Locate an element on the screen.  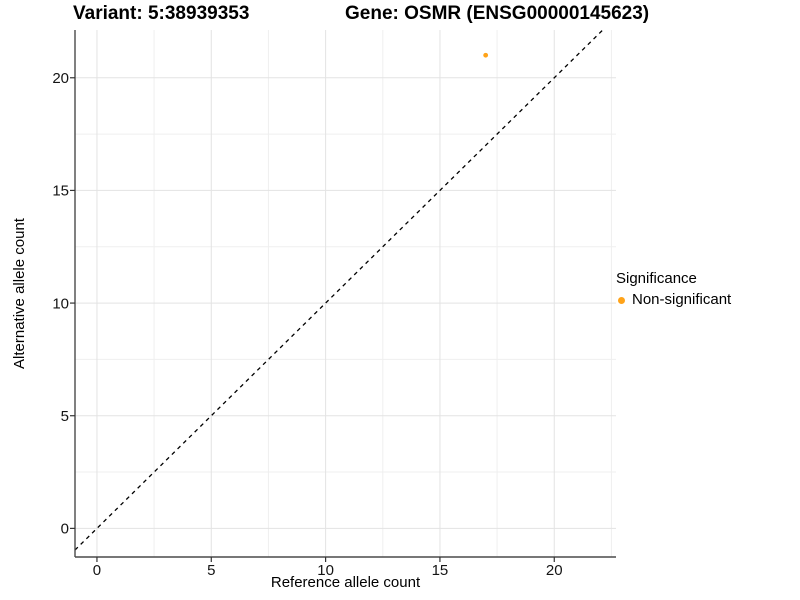
variant-title: Variant: 5:38939353 is located at coordinates (161, 13).